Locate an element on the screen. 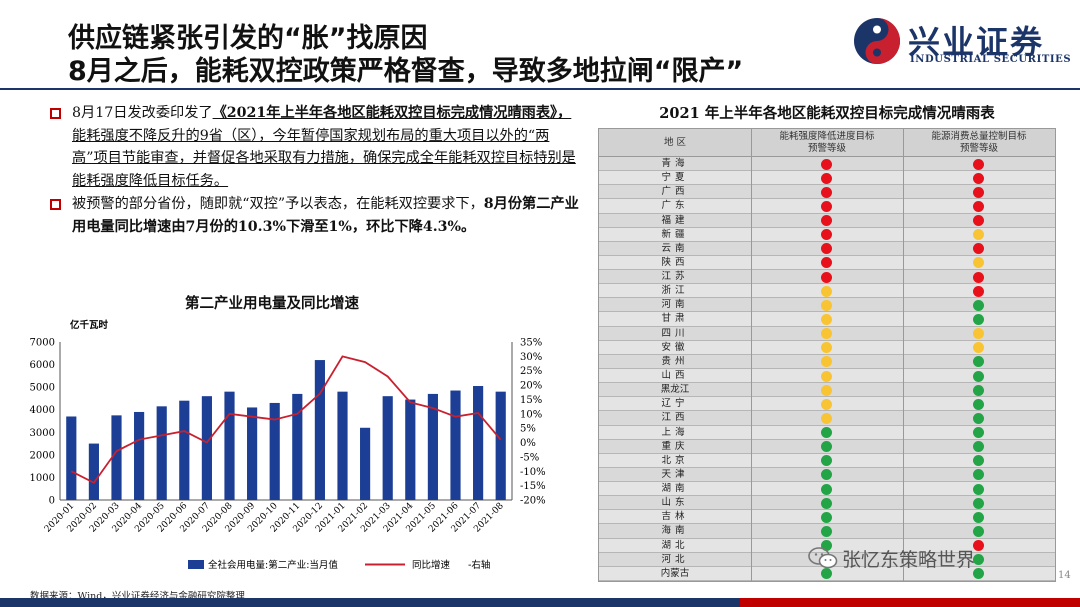  table-row: 福建 is located at coordinates (827, 220).